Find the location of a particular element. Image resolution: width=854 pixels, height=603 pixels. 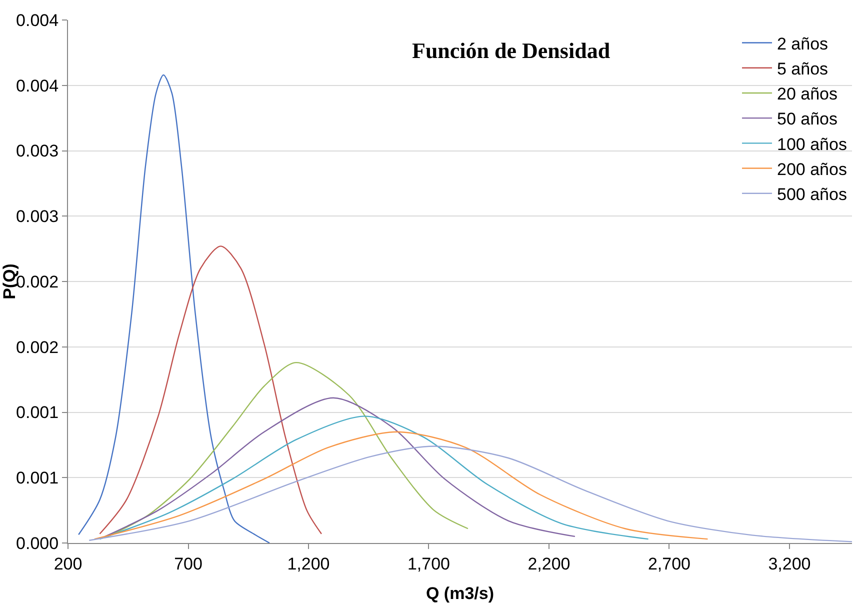

y-tick-label: 0.000 is located at coordinates (37, 543).